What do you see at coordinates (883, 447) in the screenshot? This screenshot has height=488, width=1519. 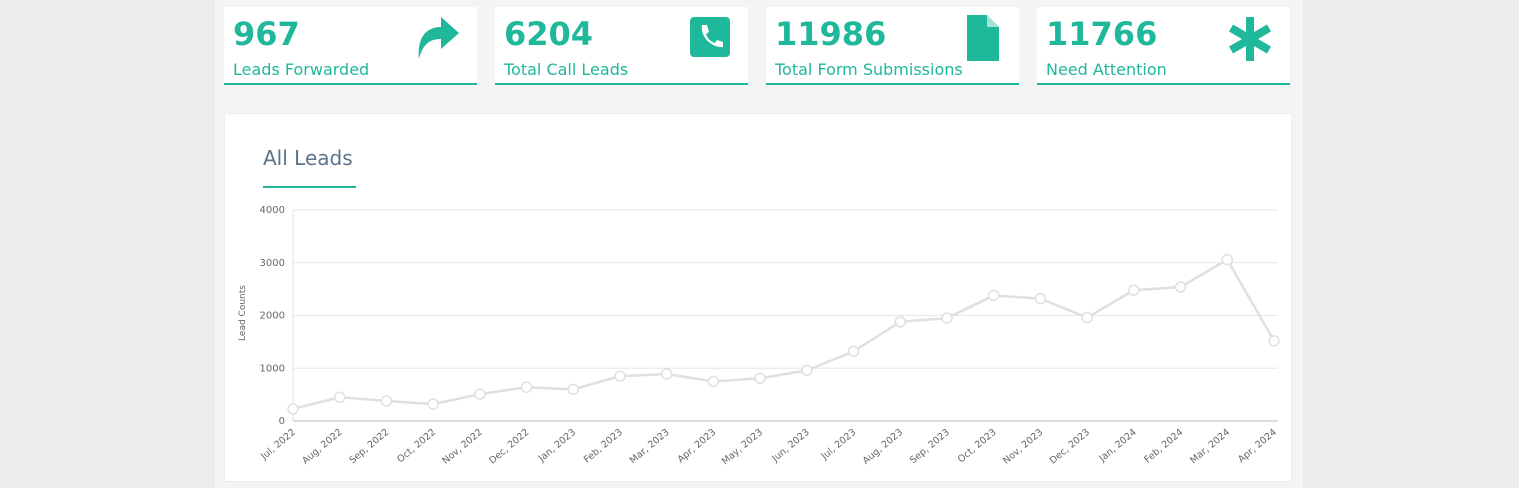 I see `x-tick-label: Aug, 2023` at bounding box center [883, 447].